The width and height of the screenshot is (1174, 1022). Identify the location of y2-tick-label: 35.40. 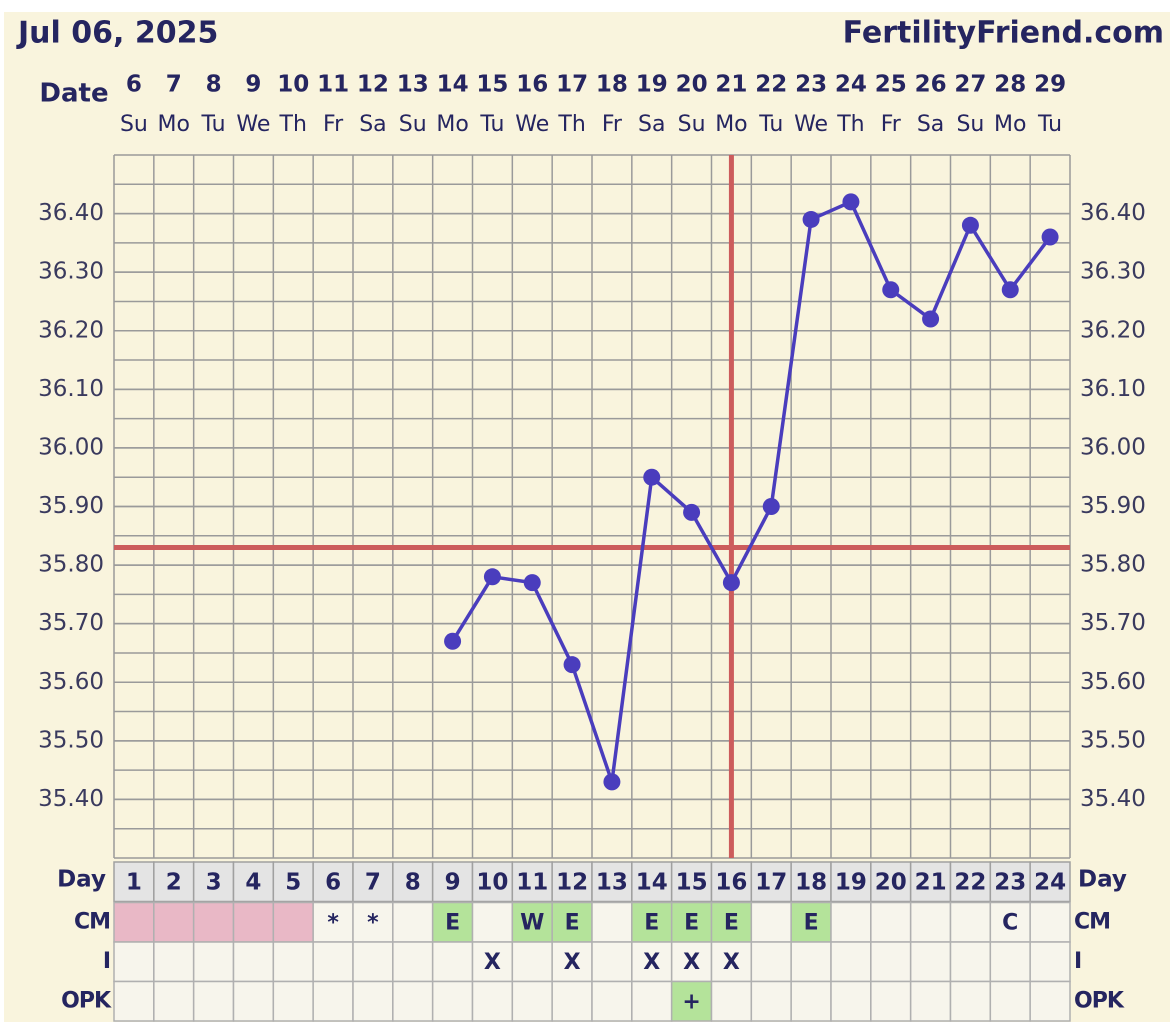
(1113, 799).